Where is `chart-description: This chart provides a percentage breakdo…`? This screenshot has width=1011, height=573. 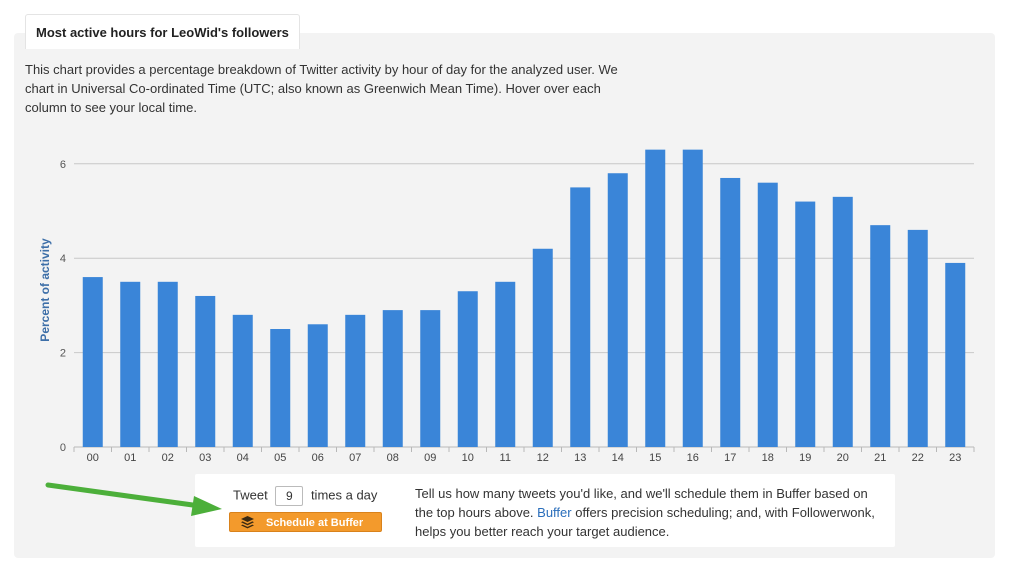
chart-description: This chart provides a percentage breakdo… is located at coordinates (321, 88).